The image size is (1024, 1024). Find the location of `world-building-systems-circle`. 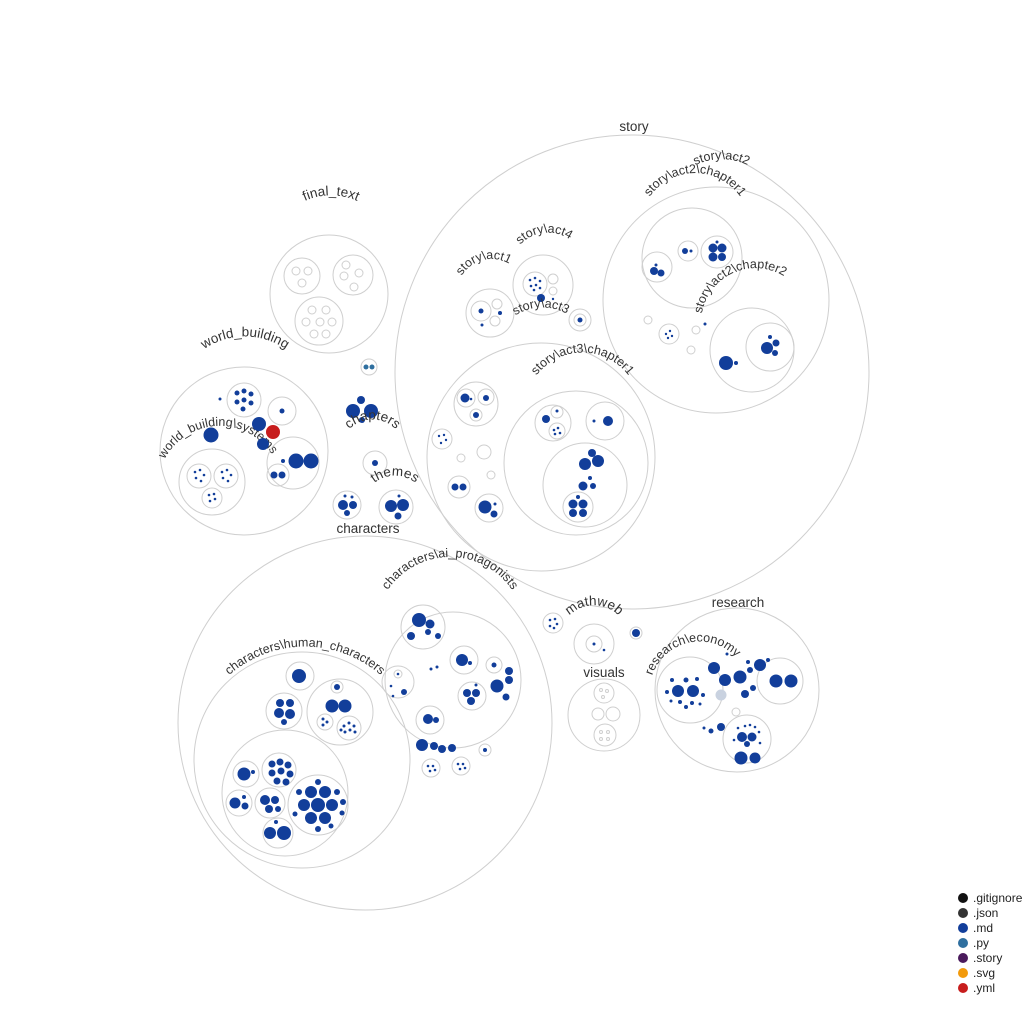

world-building-systems-circle is located at coordinates (212, 482).